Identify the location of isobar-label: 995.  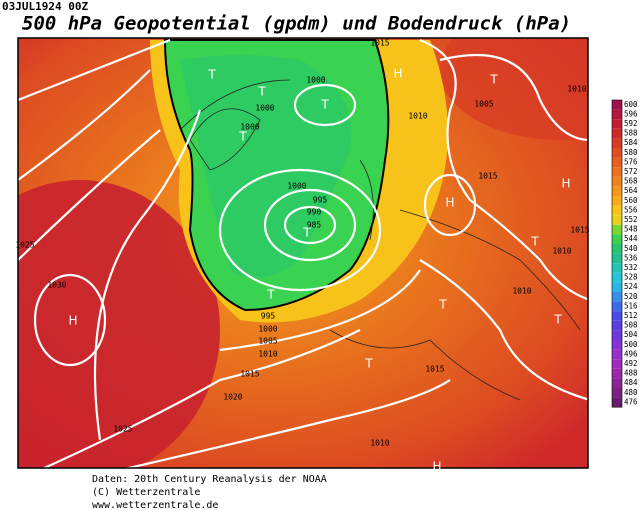
(320, 200).